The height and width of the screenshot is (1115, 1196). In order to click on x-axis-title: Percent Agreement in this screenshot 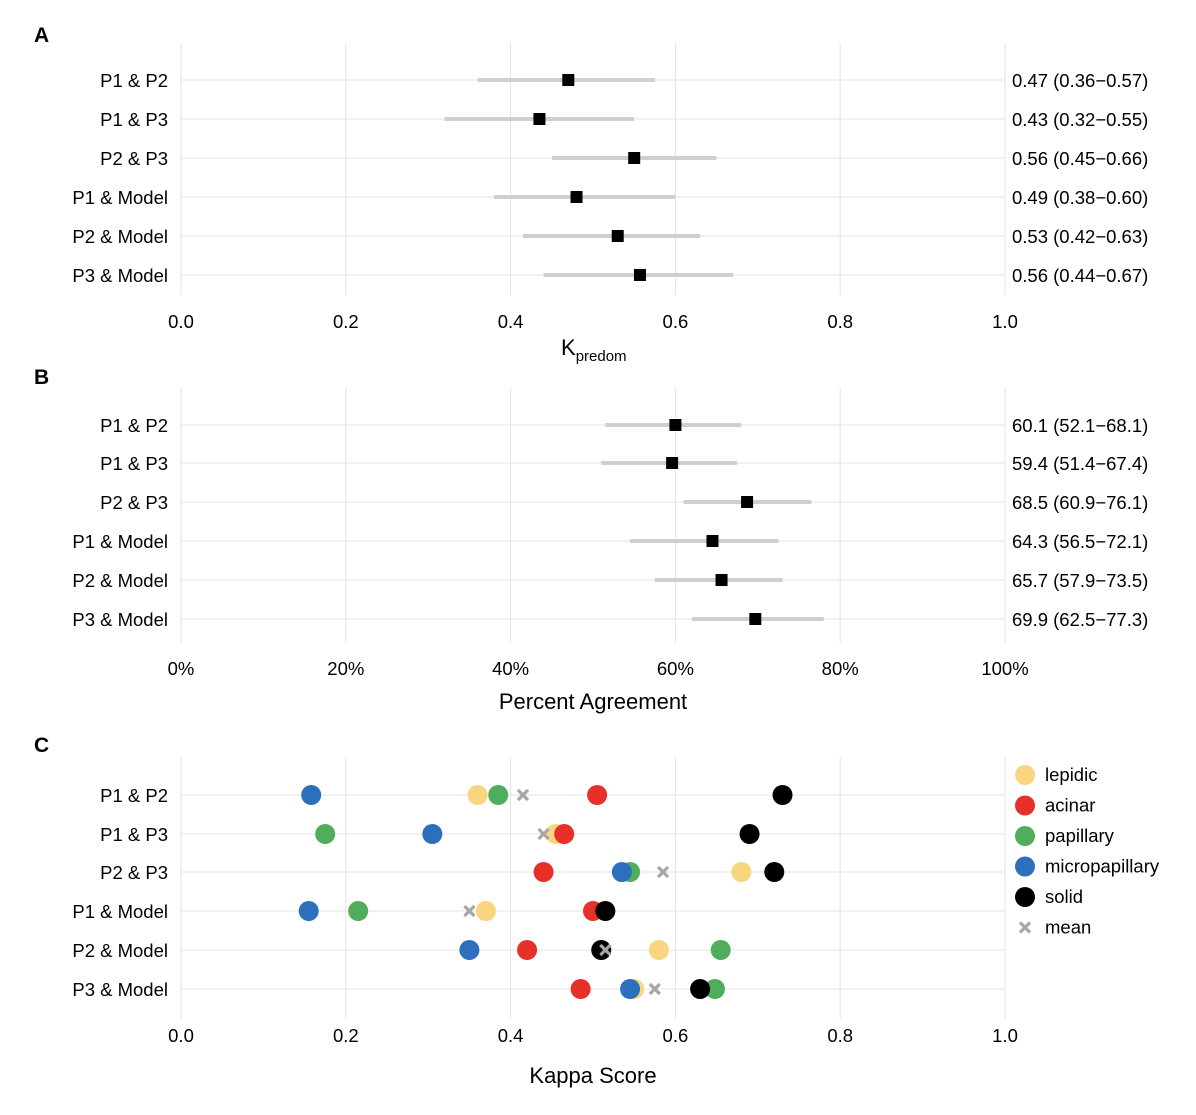, I will do `click(593, 701)`.